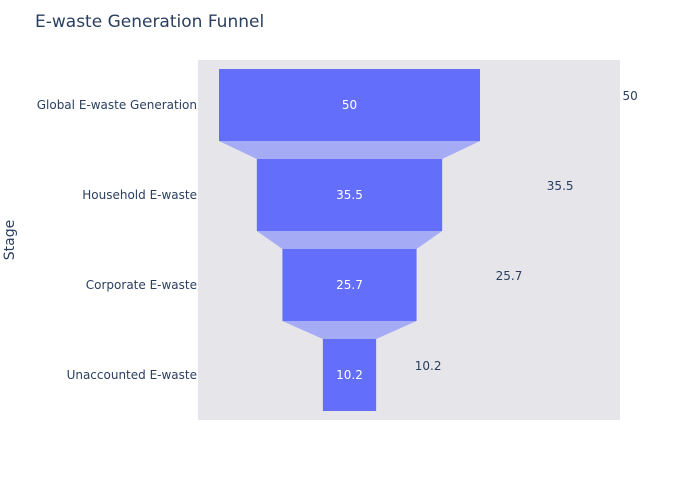  I want to click on bar-value-label: 35.5, so click(349, 195).